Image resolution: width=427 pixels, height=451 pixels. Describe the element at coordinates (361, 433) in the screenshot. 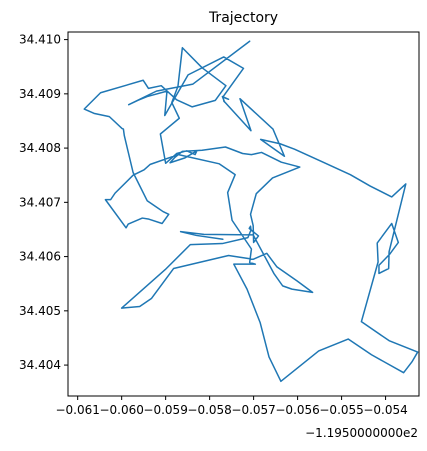

I see `x-axis-offset-label: −1.1950000000e2` at that location.